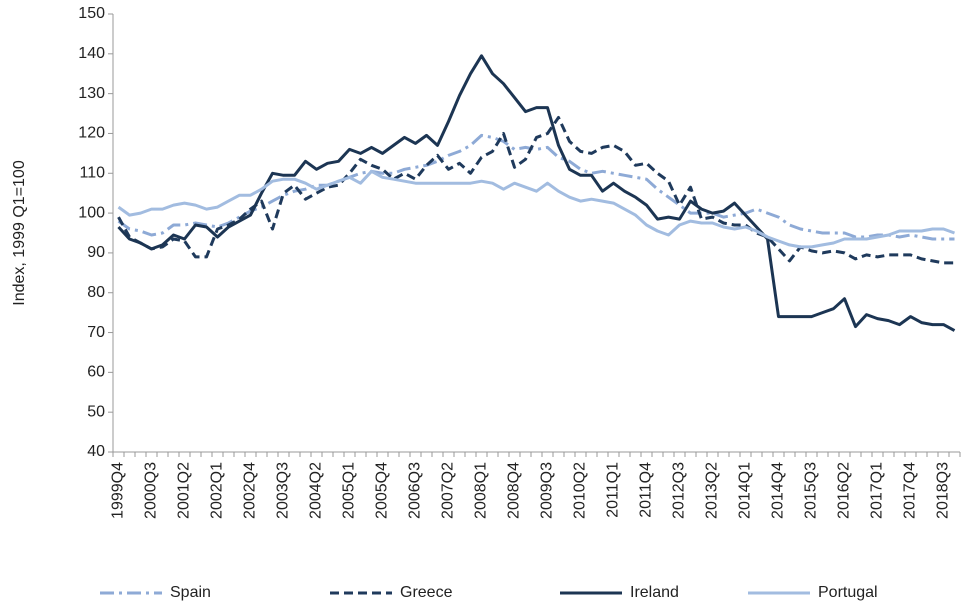 The image size is (962, 606). What do you see at coordinates (91, 53) in the screenshot?
I see `y-tick-label: 140` at bounding box center [91, 53].